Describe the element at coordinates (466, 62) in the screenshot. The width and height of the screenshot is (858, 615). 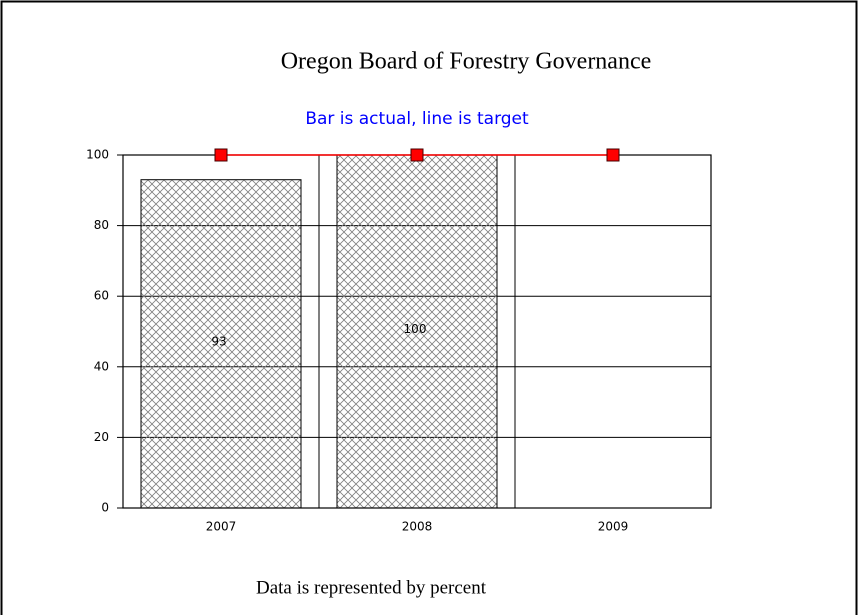
I see `chart-title: Oregon Board of Forestry Governance` at that location.